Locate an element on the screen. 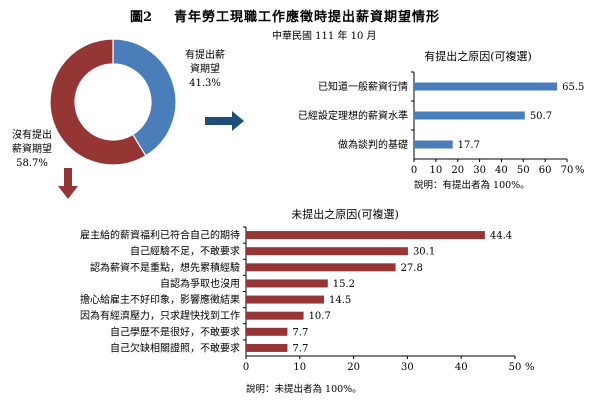  figure-date: 中華民國 111 年 10 月 is located at coordinates (324, 35).